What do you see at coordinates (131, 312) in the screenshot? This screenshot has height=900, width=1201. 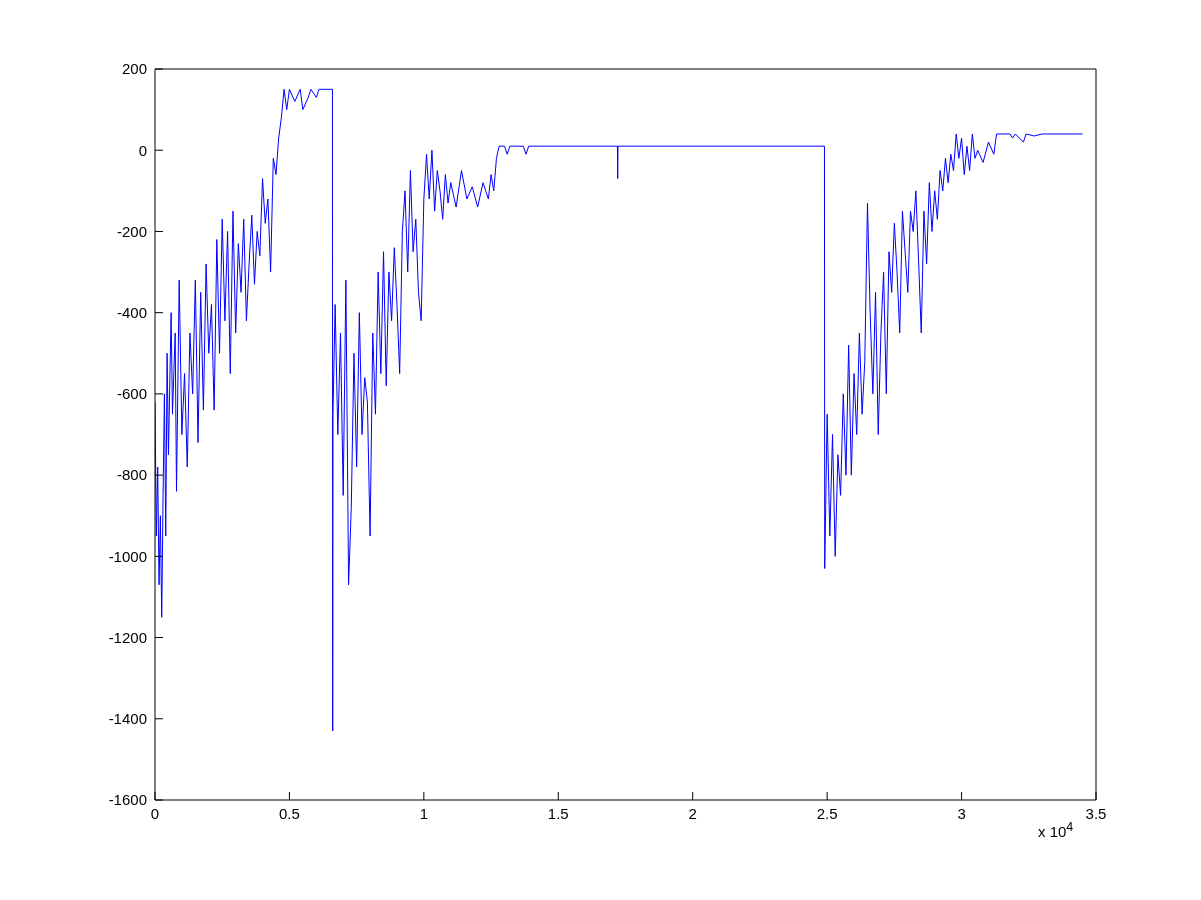 I see `y-tick-label: -400` at bounding box center [131, 312].